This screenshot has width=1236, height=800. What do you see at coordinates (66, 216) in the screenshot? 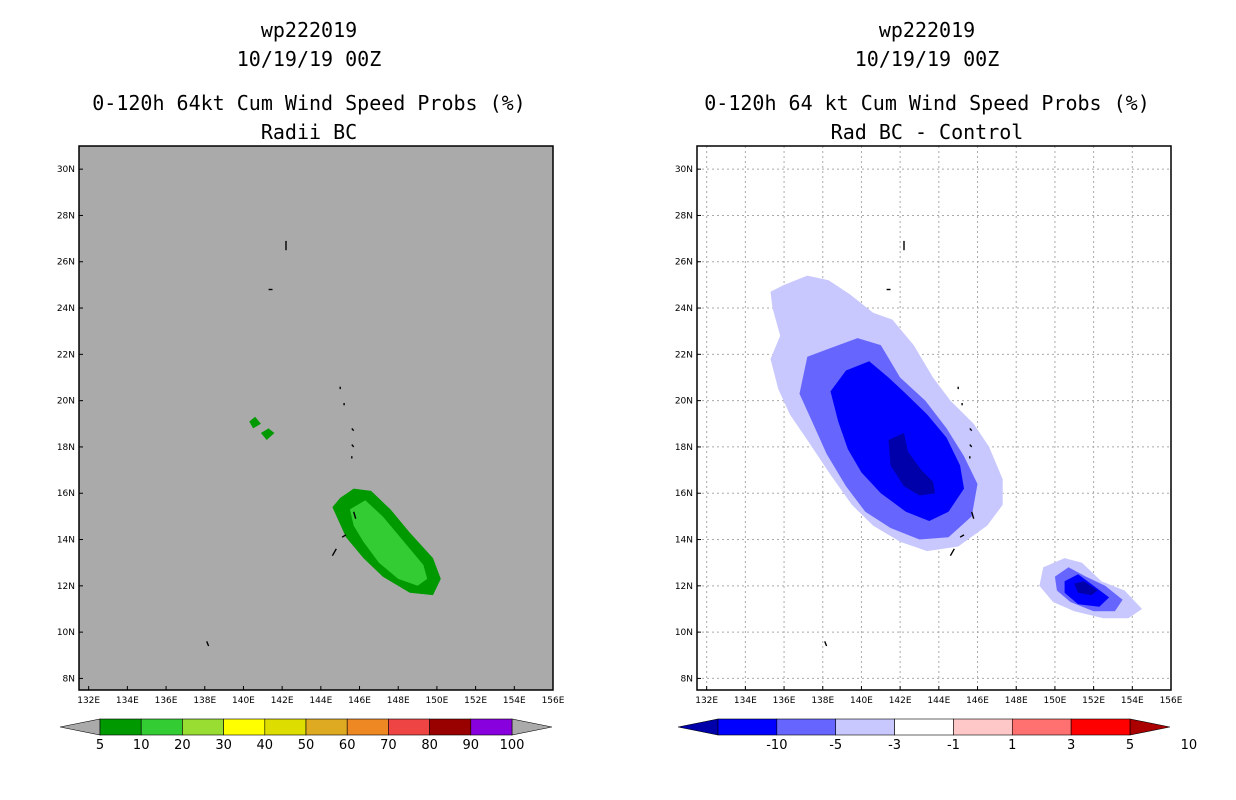
I see `y-tick-label: 28N` at bounding box center [66, 216].